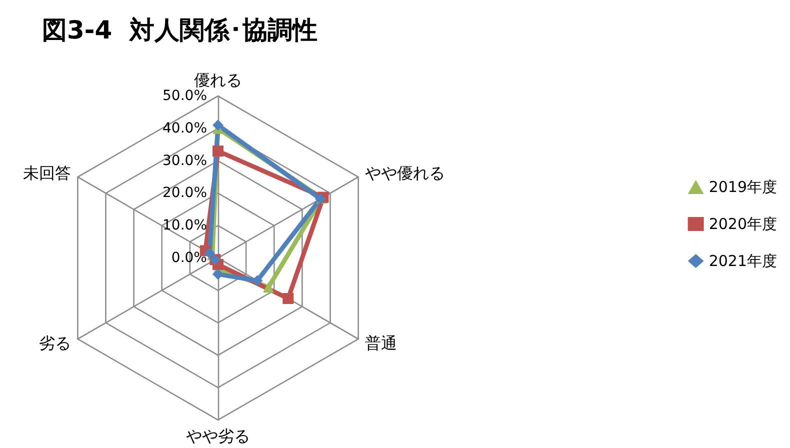 This screenshot has width=790, height=448. What do you see at coordinates (218, 80) in the screenshot?
I see `spoke-label: 優れる` at bounding box center [218, 80].